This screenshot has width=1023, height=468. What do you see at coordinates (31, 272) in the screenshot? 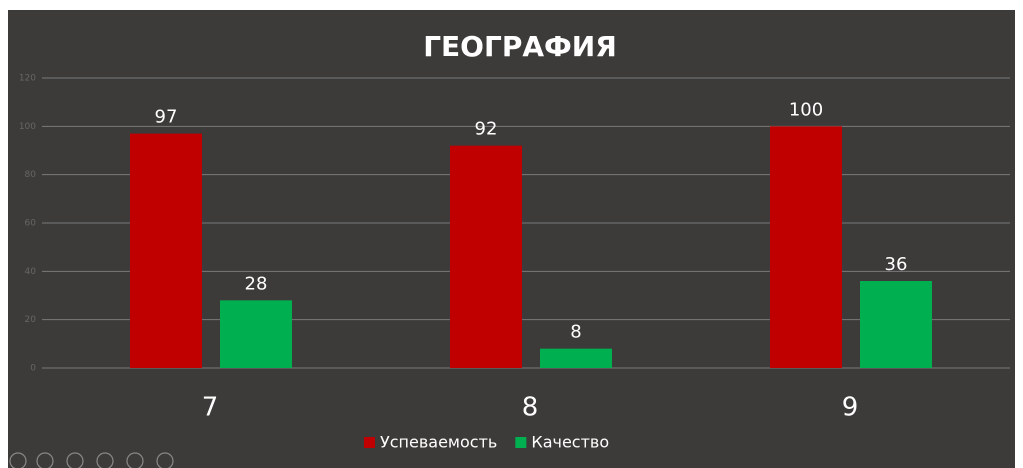
I see `y-tick-label: 40` at bounding box center [31, 272].